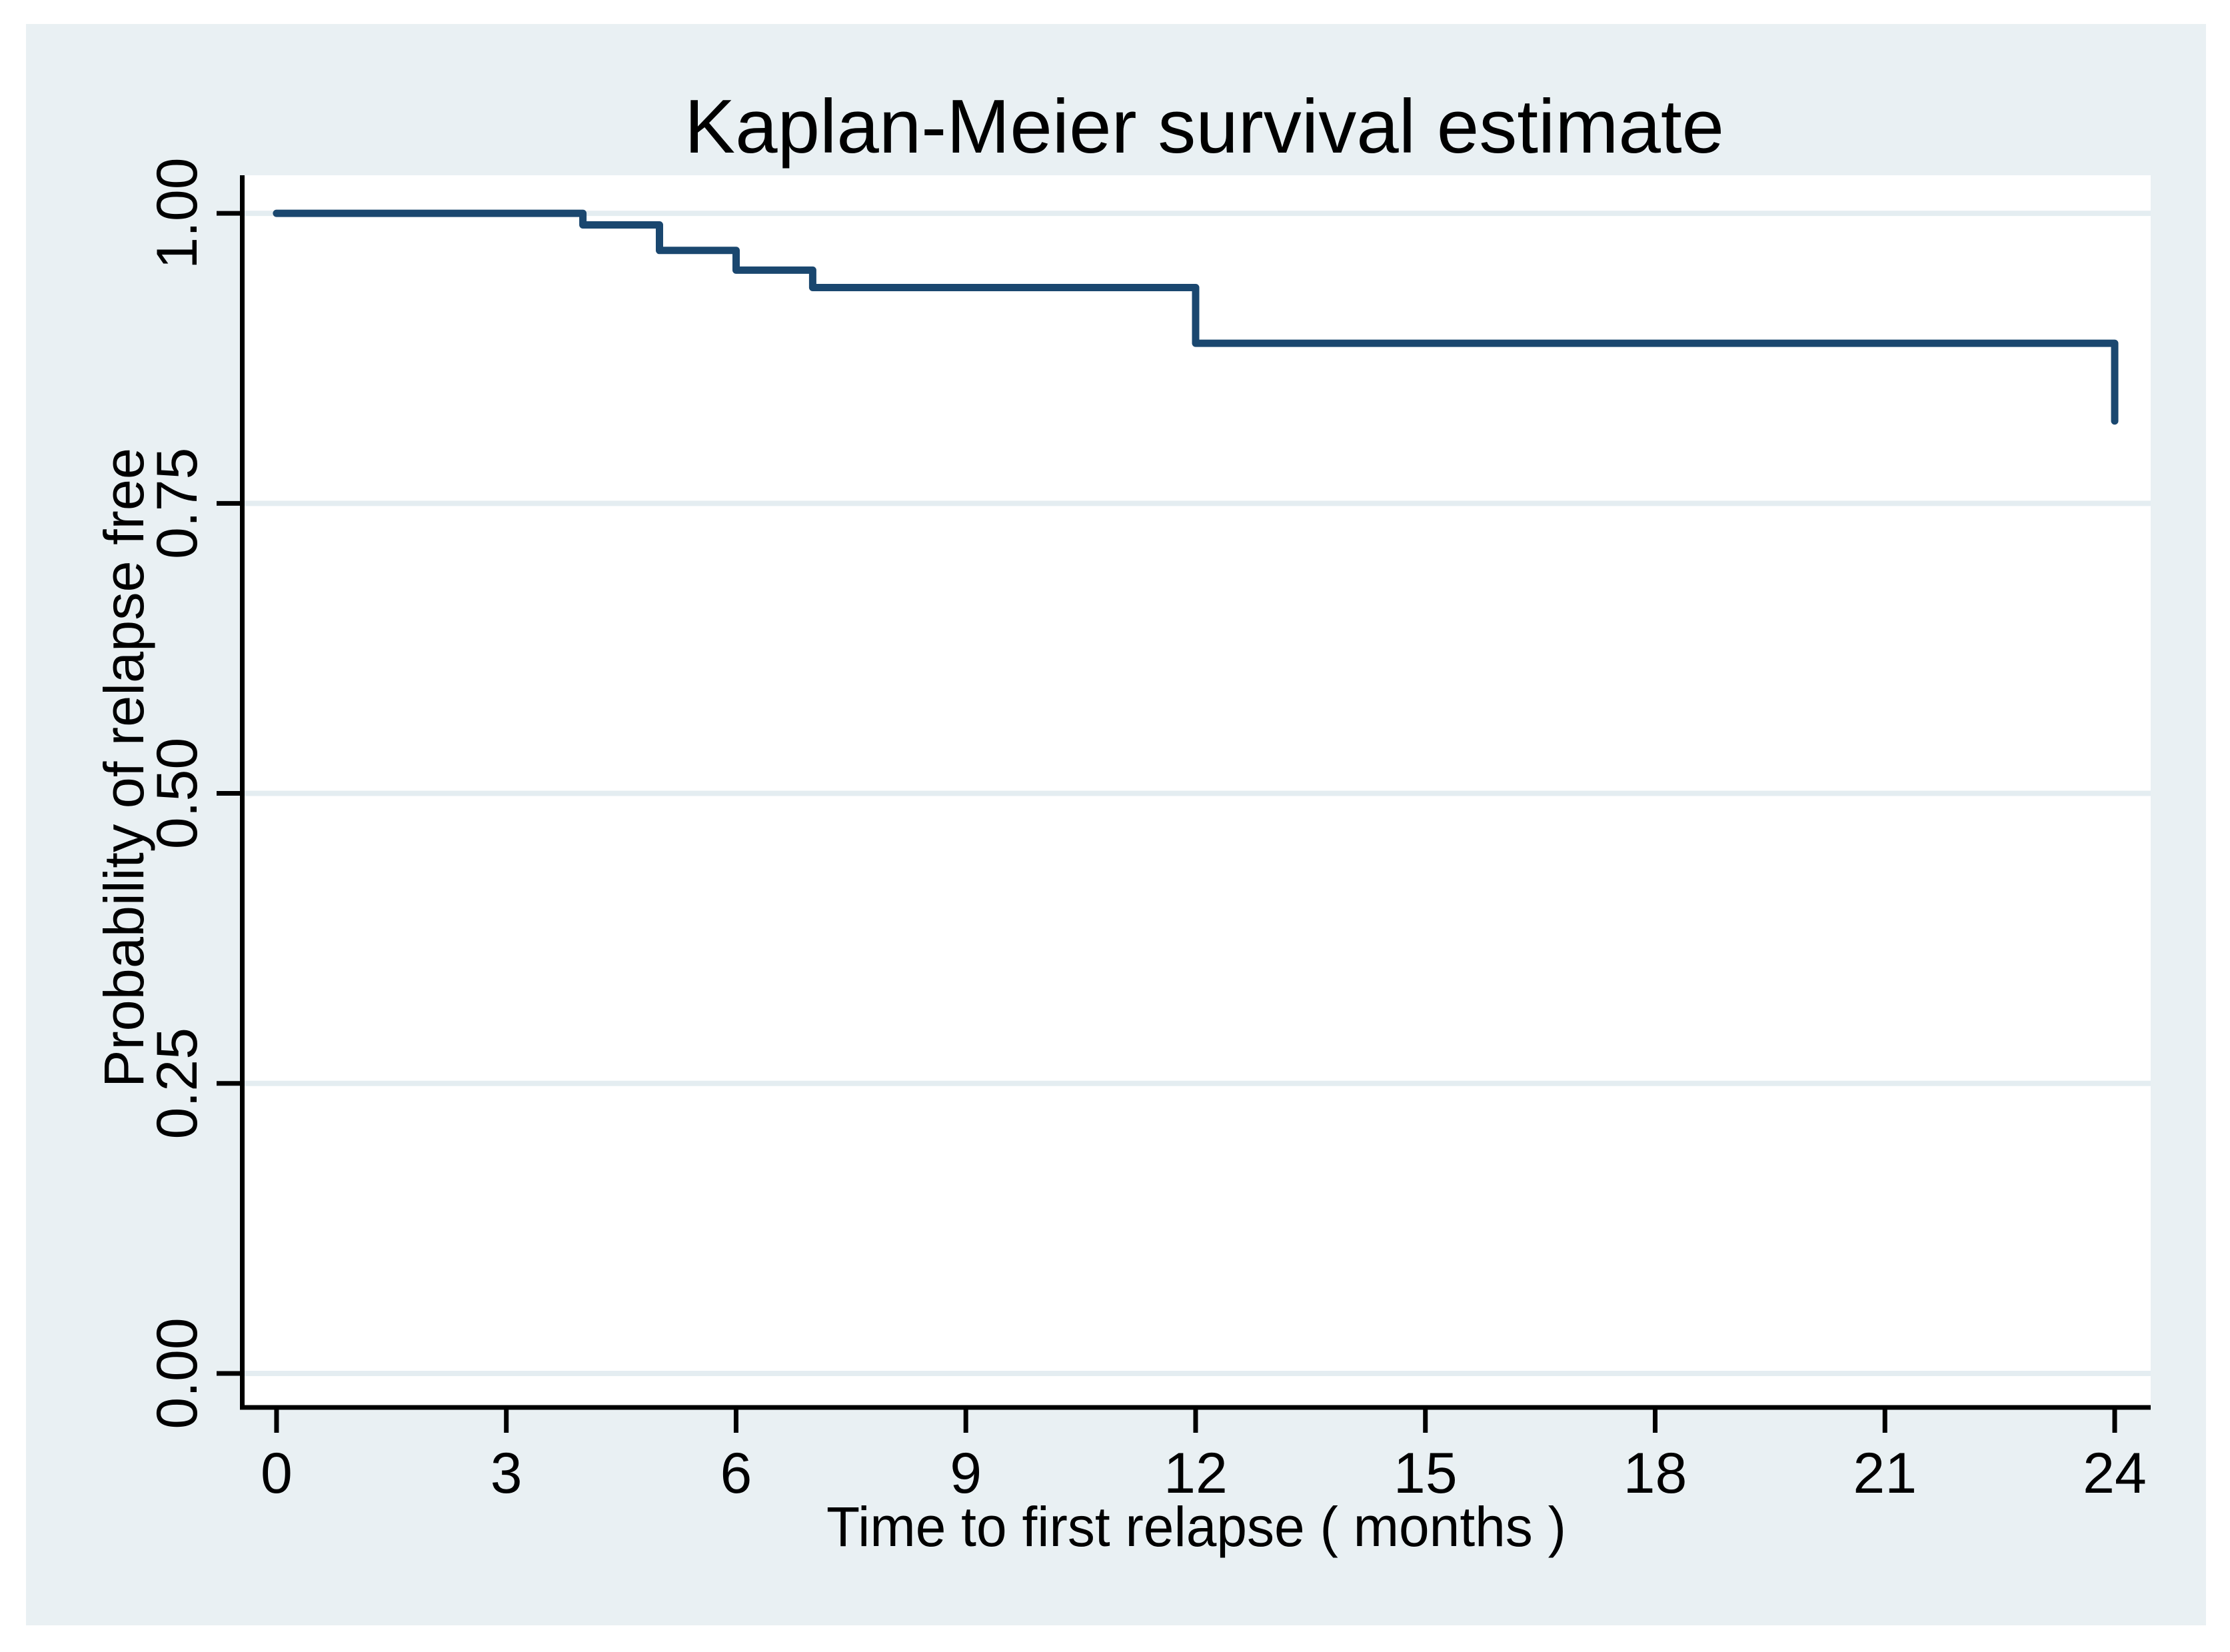 The height and width of the screenshot is (1652, 2230). Describe the element at coordinates (2115, 1473) in the screenshot. I see `x-tick-label: 24` at that location.